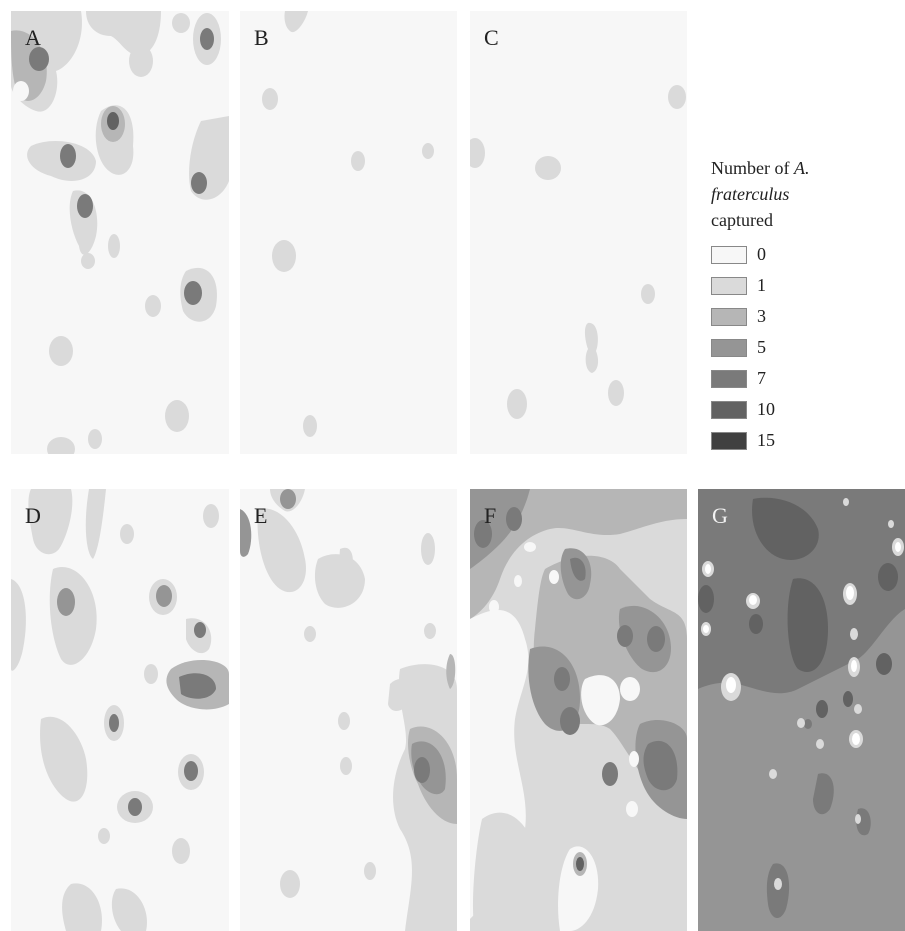  Describe the element at coordinates (801, 378) in the screenshot. I see `legend-item: 7` at that location.